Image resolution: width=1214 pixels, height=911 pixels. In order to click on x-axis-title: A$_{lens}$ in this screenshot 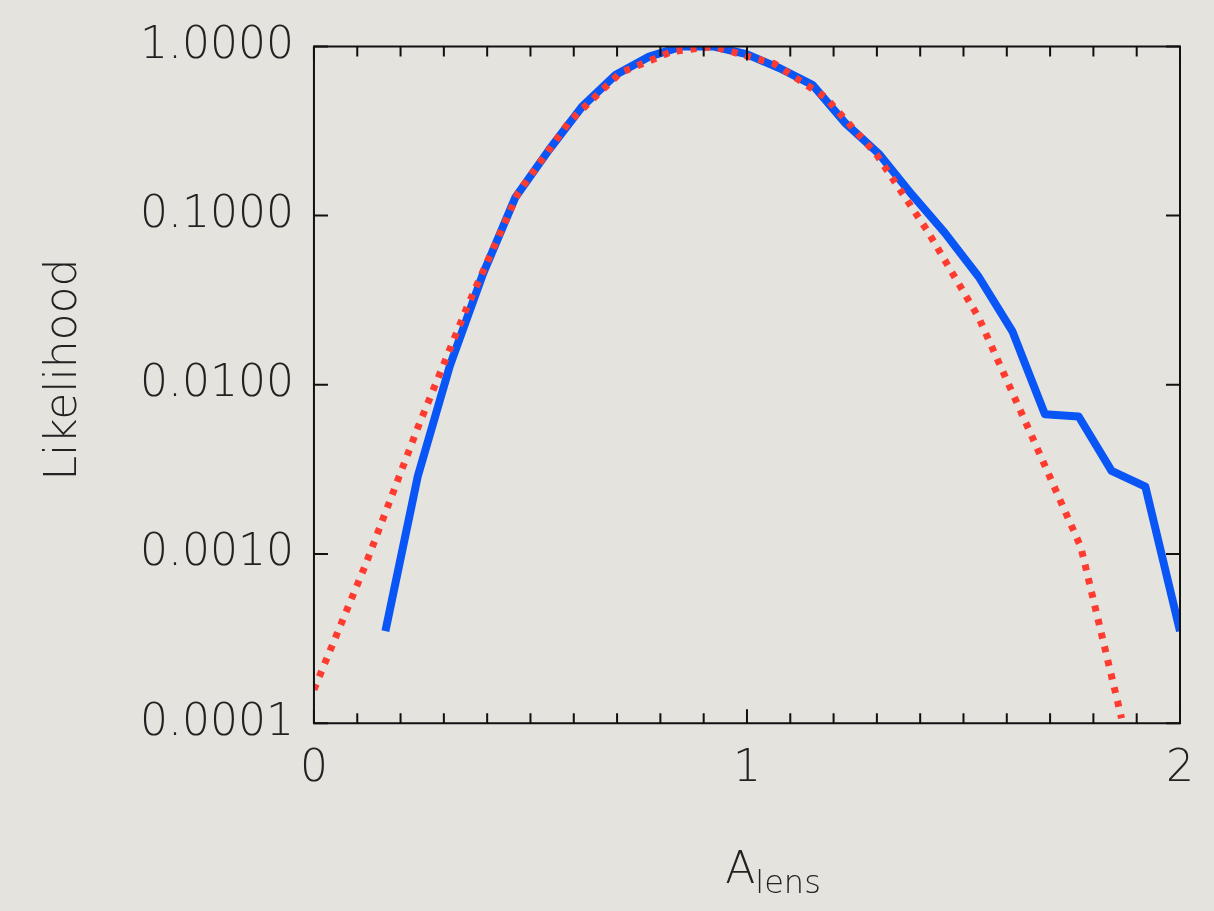, I will do `click(773, 871)`.